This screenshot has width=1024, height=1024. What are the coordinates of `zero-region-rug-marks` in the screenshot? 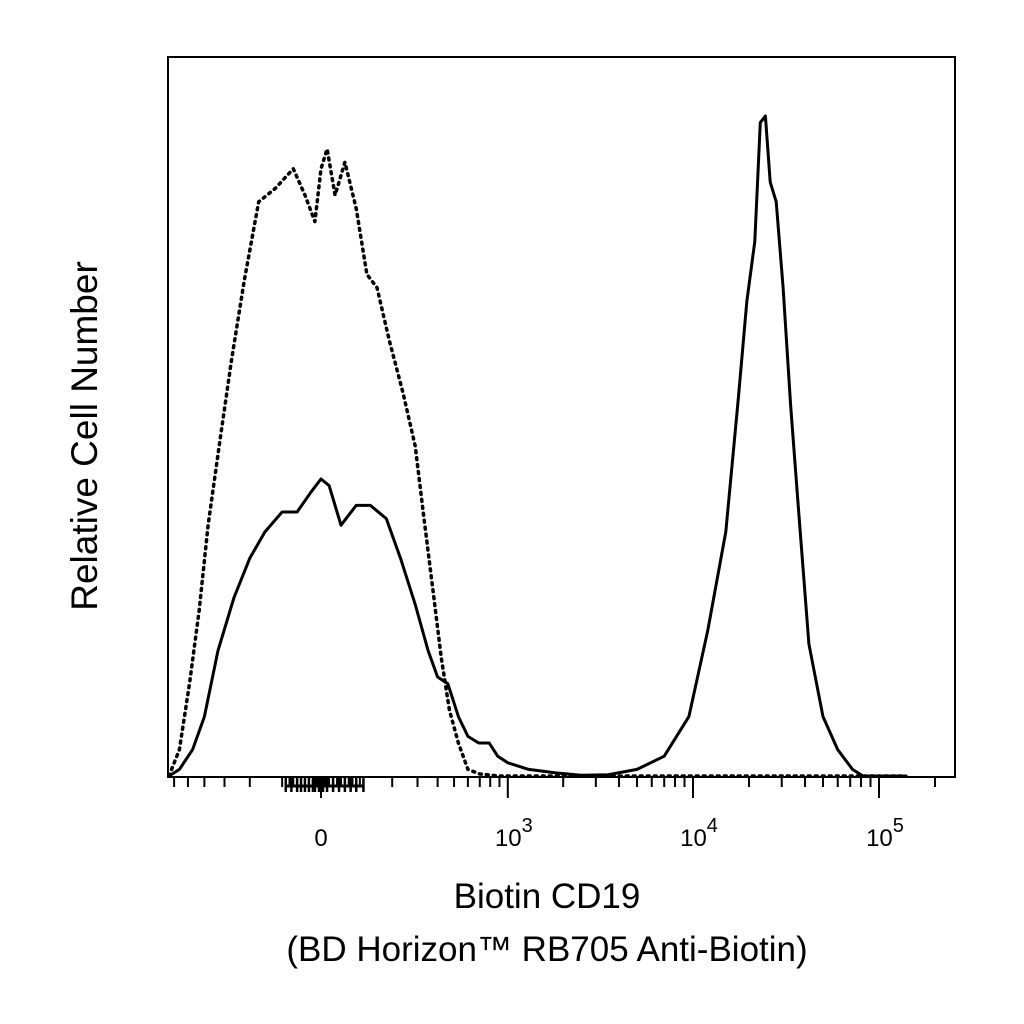 It's located at (324, 785).